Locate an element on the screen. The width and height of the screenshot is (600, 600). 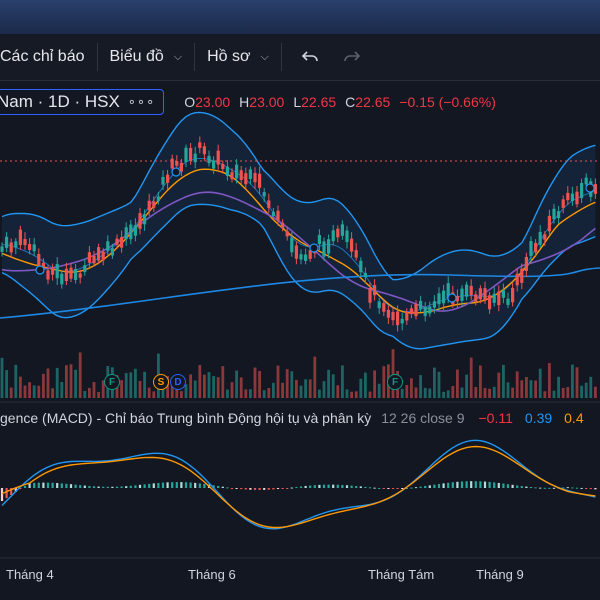
change-value: −0.15 (−0.66%) is located at coordinates (447, 102).